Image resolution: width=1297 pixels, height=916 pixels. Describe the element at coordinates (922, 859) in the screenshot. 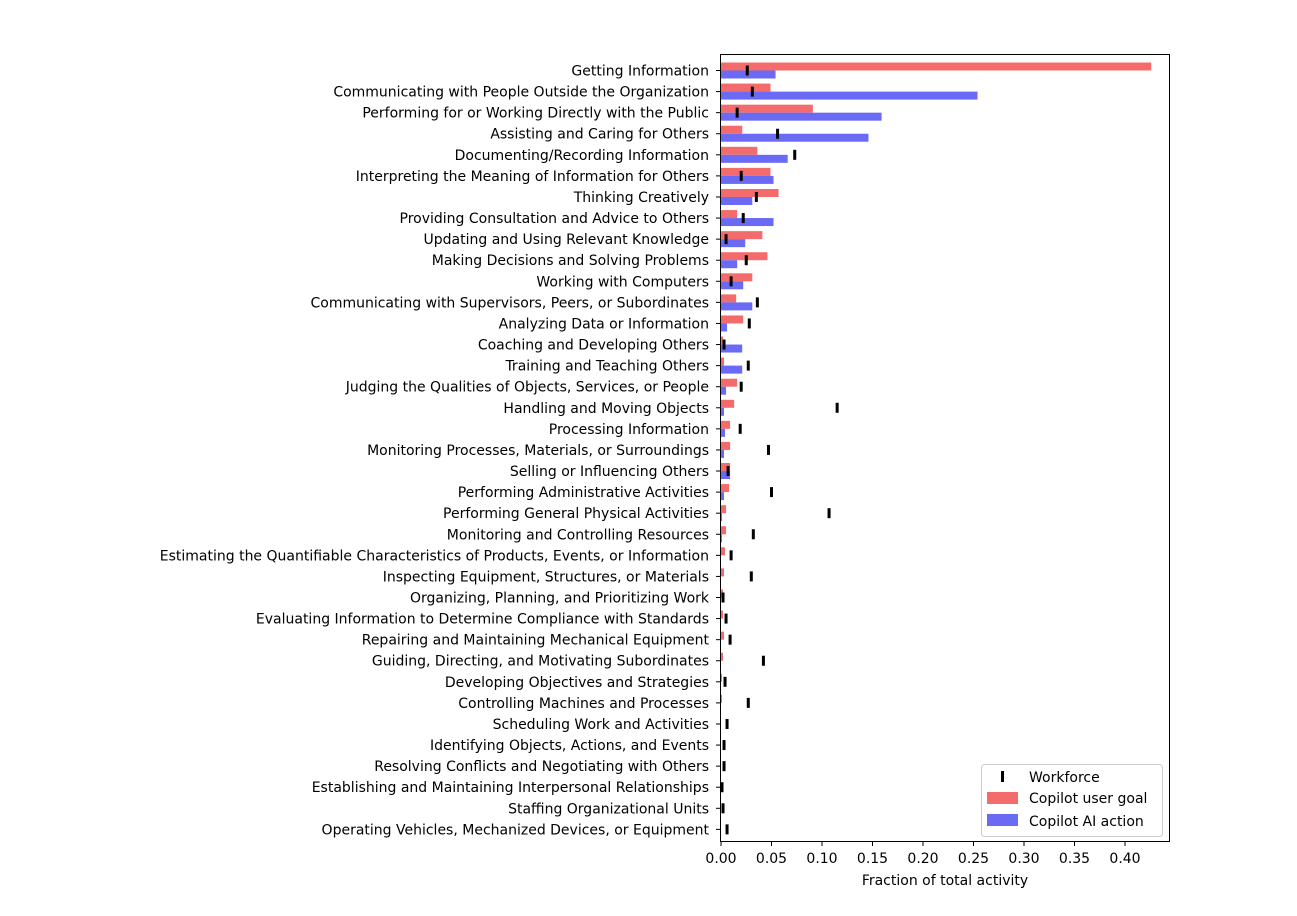

I see `x-tick-label-4: 0.20` at that location.